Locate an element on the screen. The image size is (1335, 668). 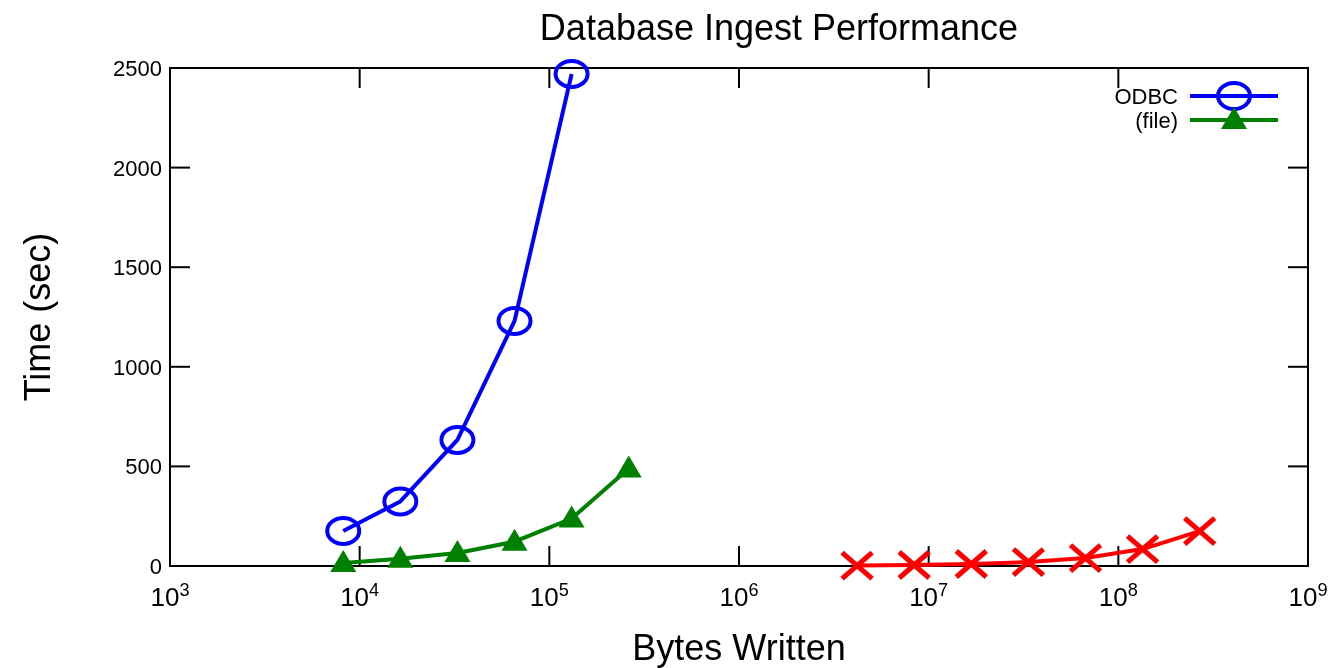
y-tick-label: 1500 is located at coordinates (137, 268).